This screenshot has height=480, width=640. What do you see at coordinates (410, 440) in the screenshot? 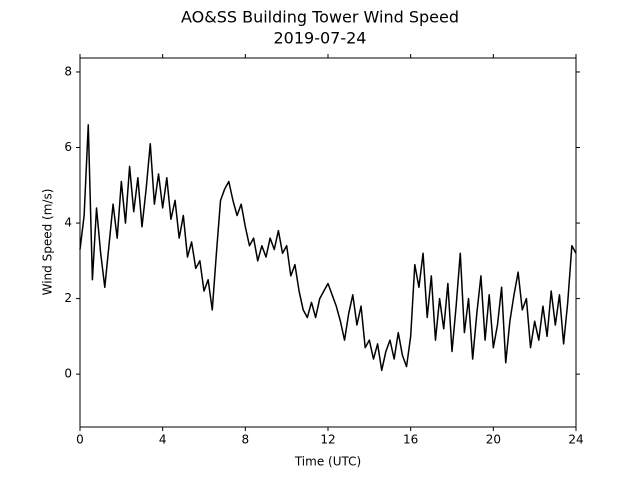
I see `x-tick-label: 16` at bounding box center [410, 440].